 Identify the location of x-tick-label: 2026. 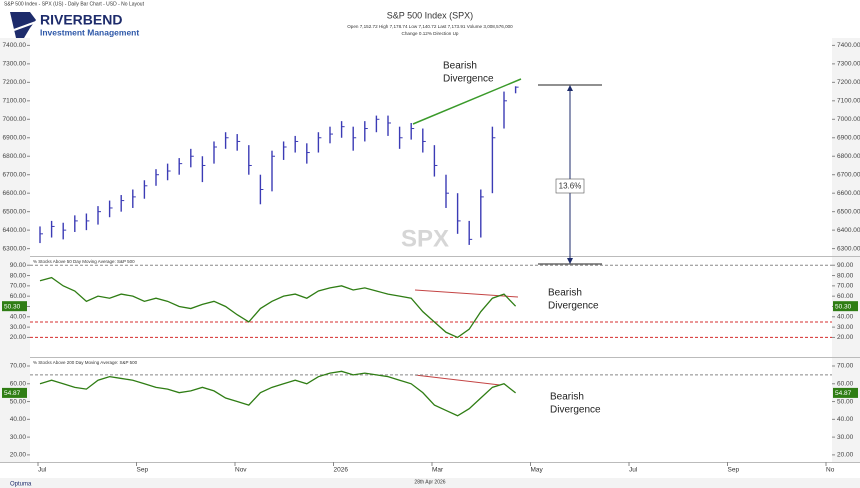
(341, 470).